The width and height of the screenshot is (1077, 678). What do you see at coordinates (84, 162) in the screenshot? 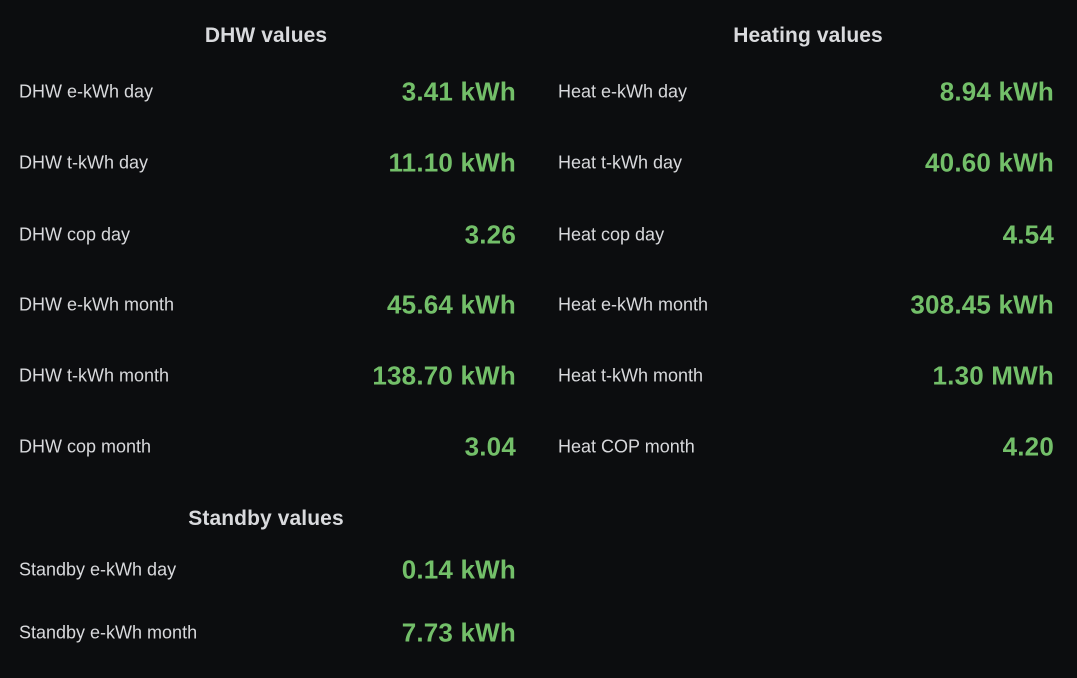
I see `stat-label: DHW t-kWh day` at bounding box center [84, 162].